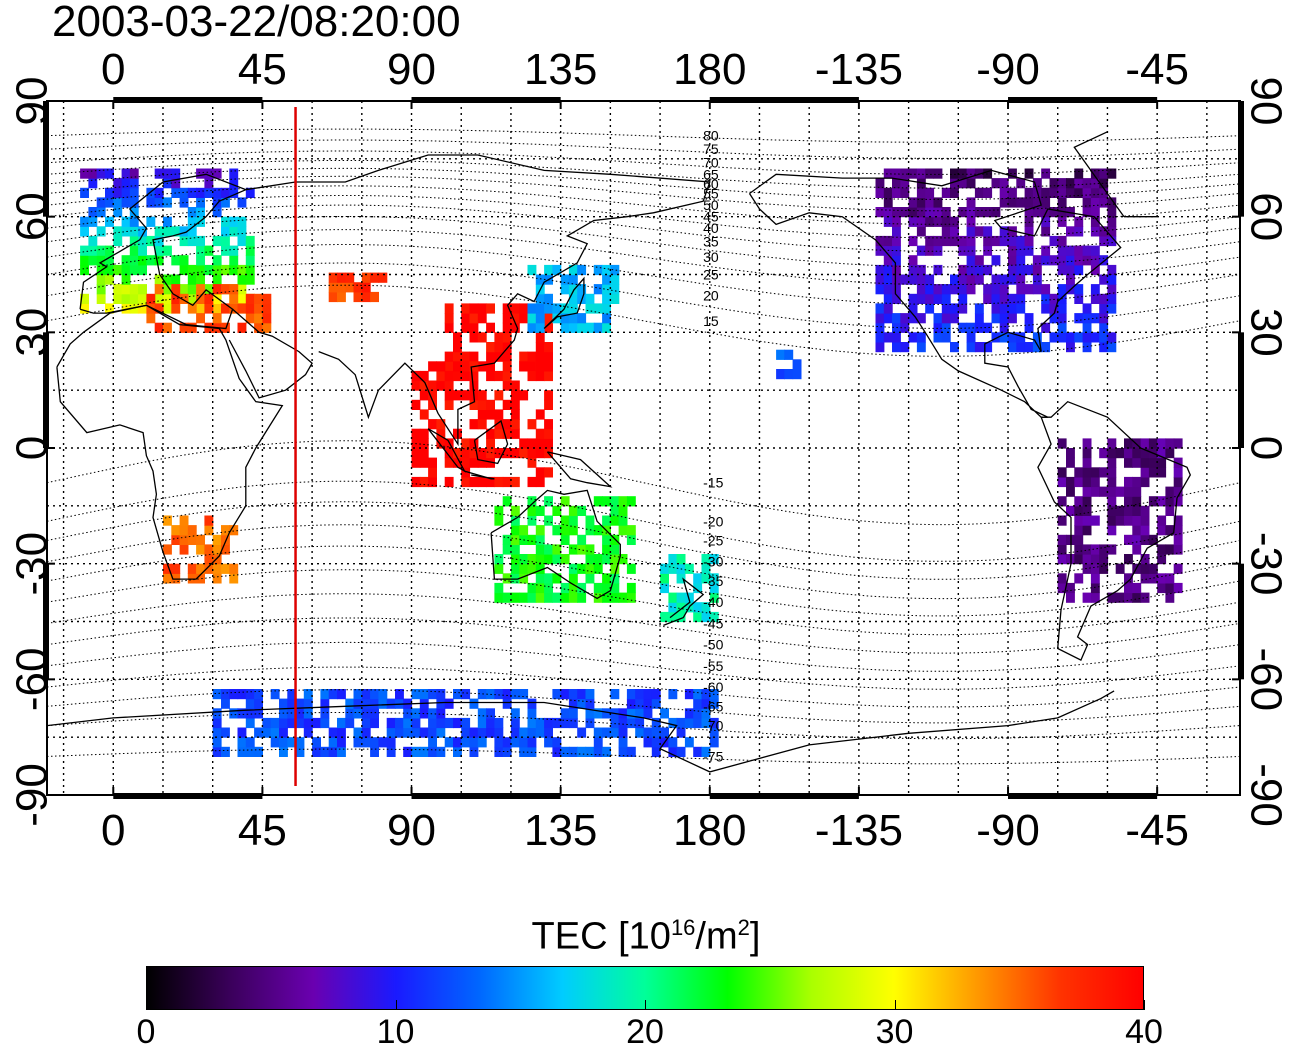 The height and width of the screenshot is (1057, 1292). I want to click on colorbar-title: TEC [1016/m2], so click(646, 936).